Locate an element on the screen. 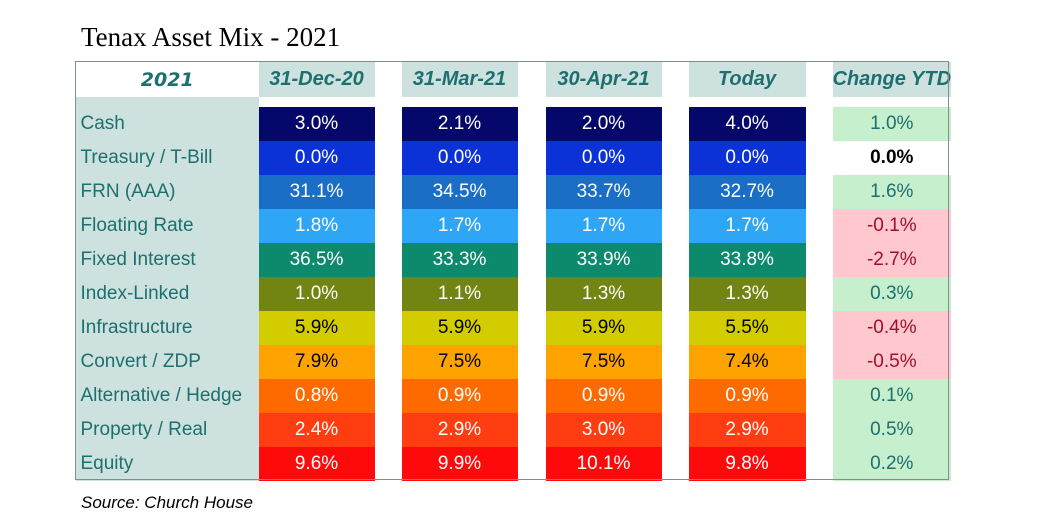 This screenshot has width=1050, height=524. column-header: Change YTD is located at coordinates (892, 79).